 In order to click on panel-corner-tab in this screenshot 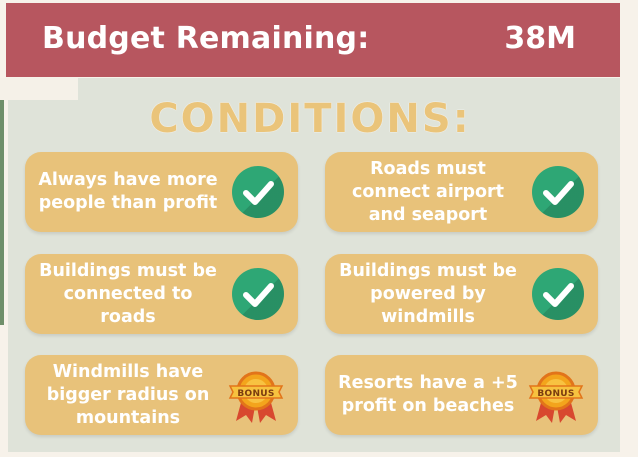, I will do `click(39, 89)`.